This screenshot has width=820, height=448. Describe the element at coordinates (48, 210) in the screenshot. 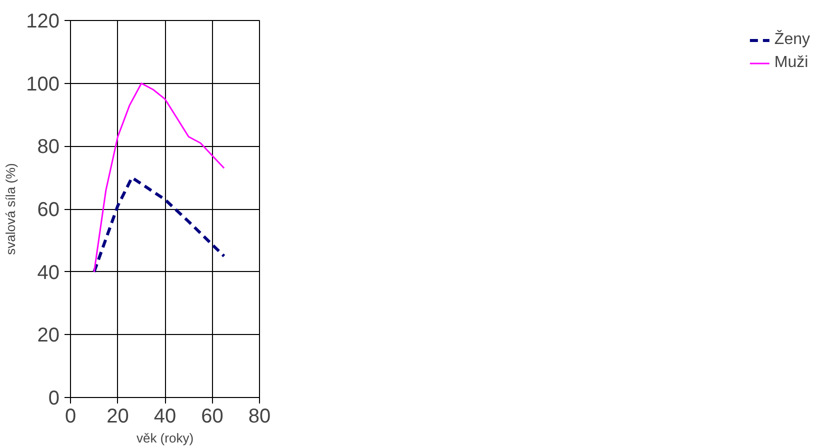

I see `y-tick-label: 60` at that location.